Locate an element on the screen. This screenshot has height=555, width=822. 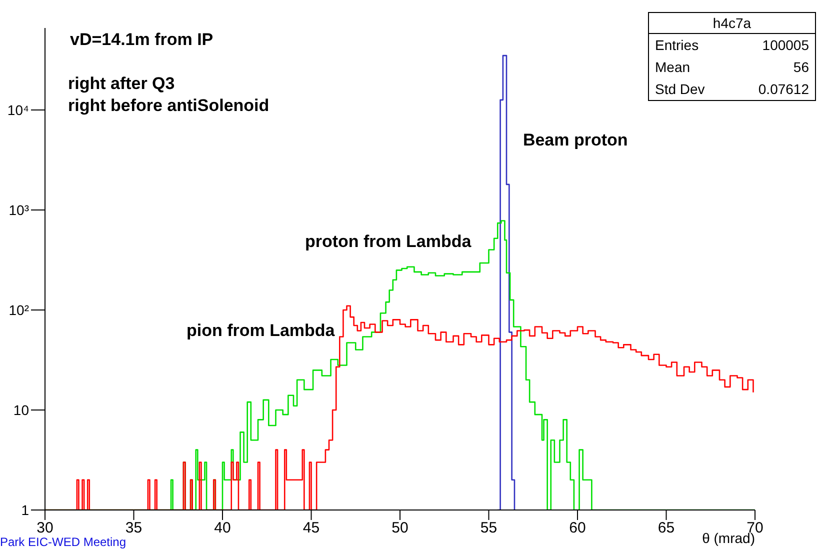
annotation: right after Q3 is located at coordinates (121, 84).